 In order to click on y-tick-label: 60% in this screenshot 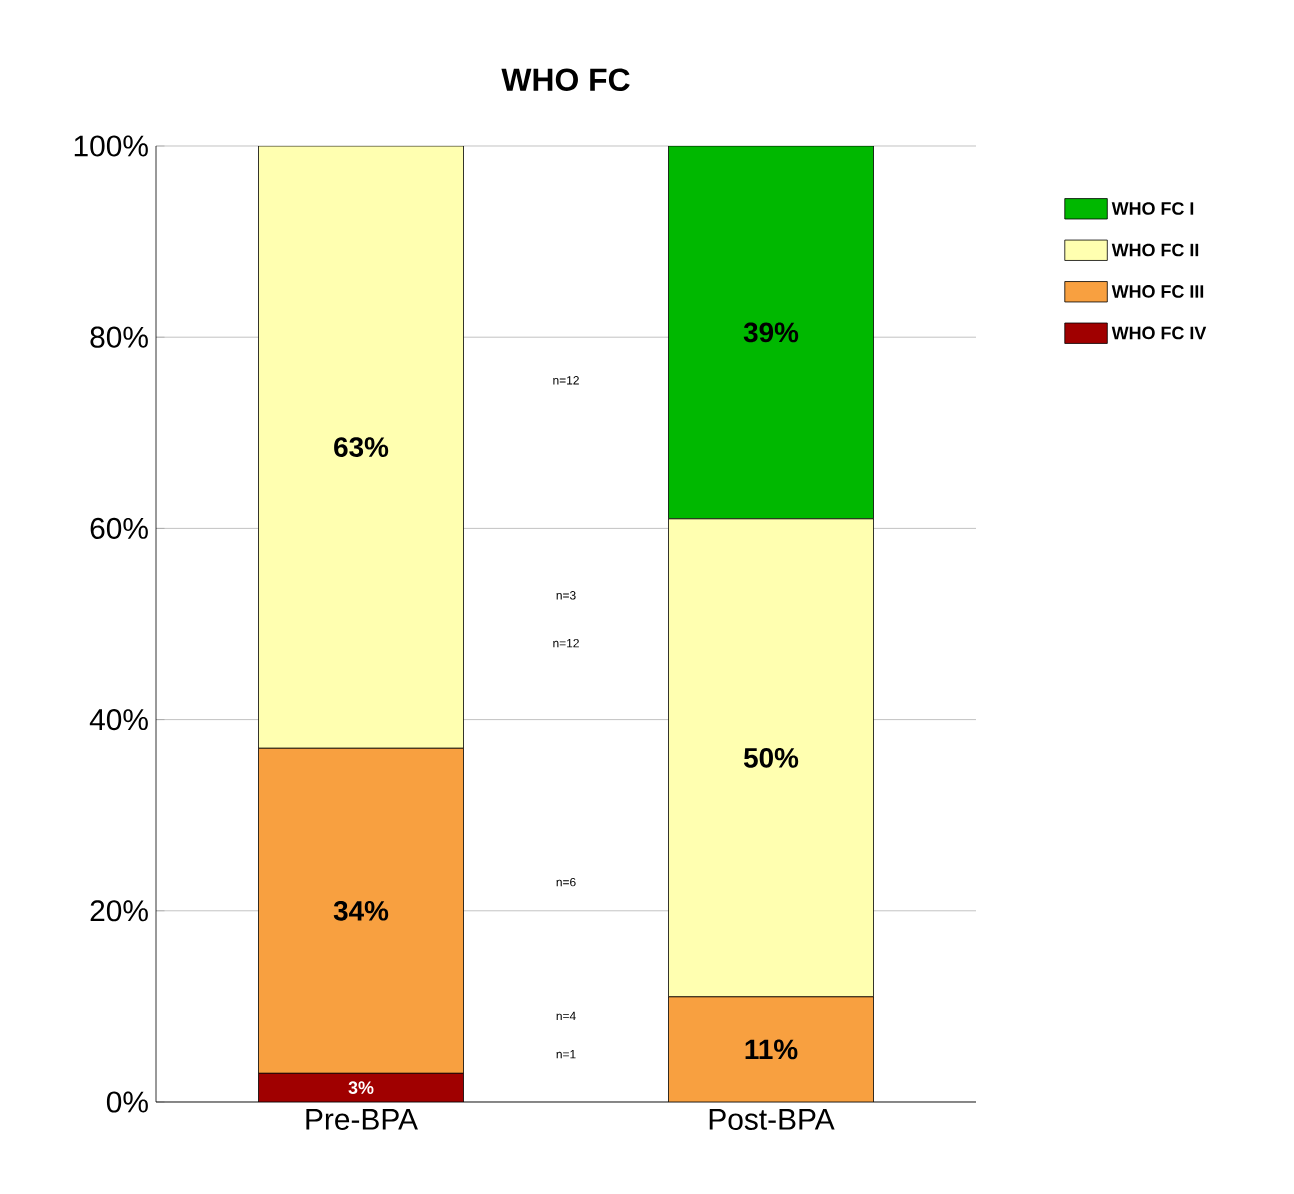, I will do `click(119, 528)`.